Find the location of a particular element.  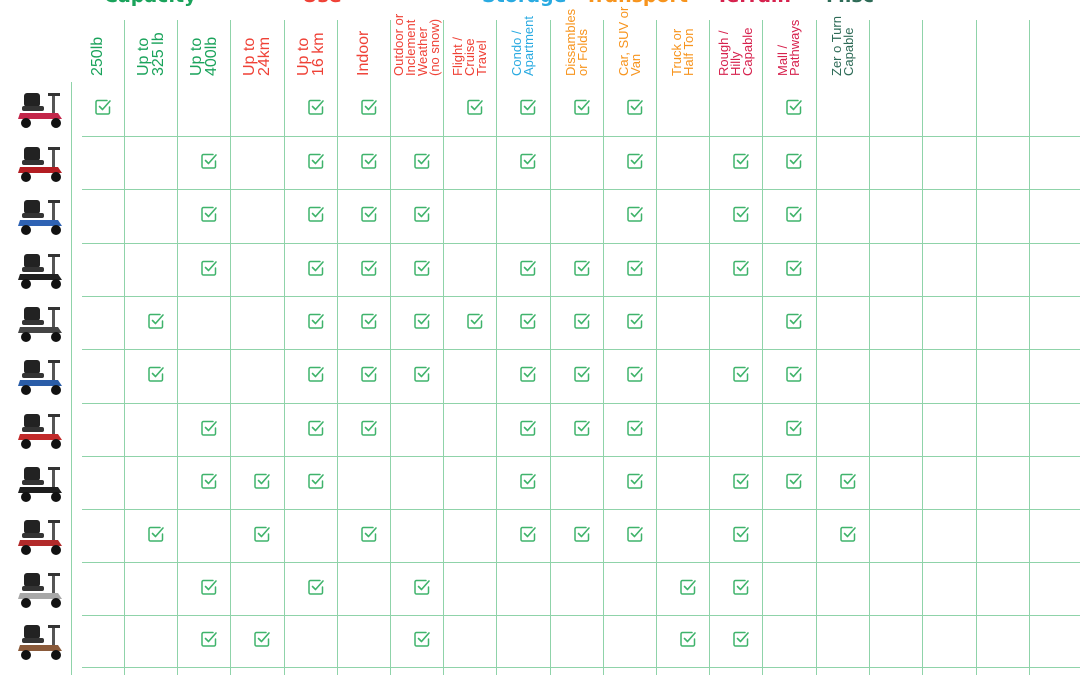

group-title-3: Transport is located at coordinates (636, 3).